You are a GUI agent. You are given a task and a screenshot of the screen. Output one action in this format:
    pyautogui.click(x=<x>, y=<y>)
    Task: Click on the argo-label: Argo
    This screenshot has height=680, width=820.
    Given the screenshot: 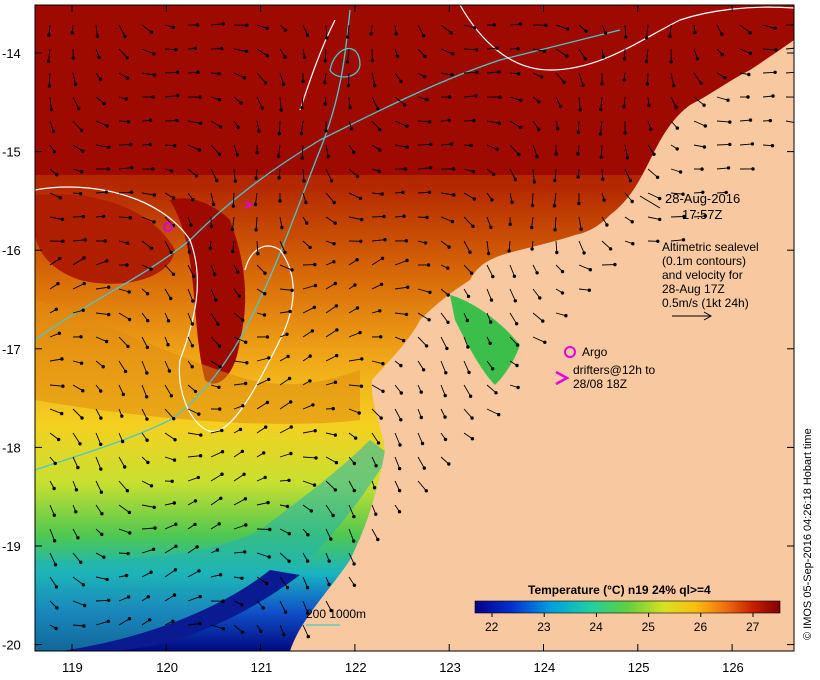 What is the action you would take?
    pyautogui.click(x=595, y=352)
    